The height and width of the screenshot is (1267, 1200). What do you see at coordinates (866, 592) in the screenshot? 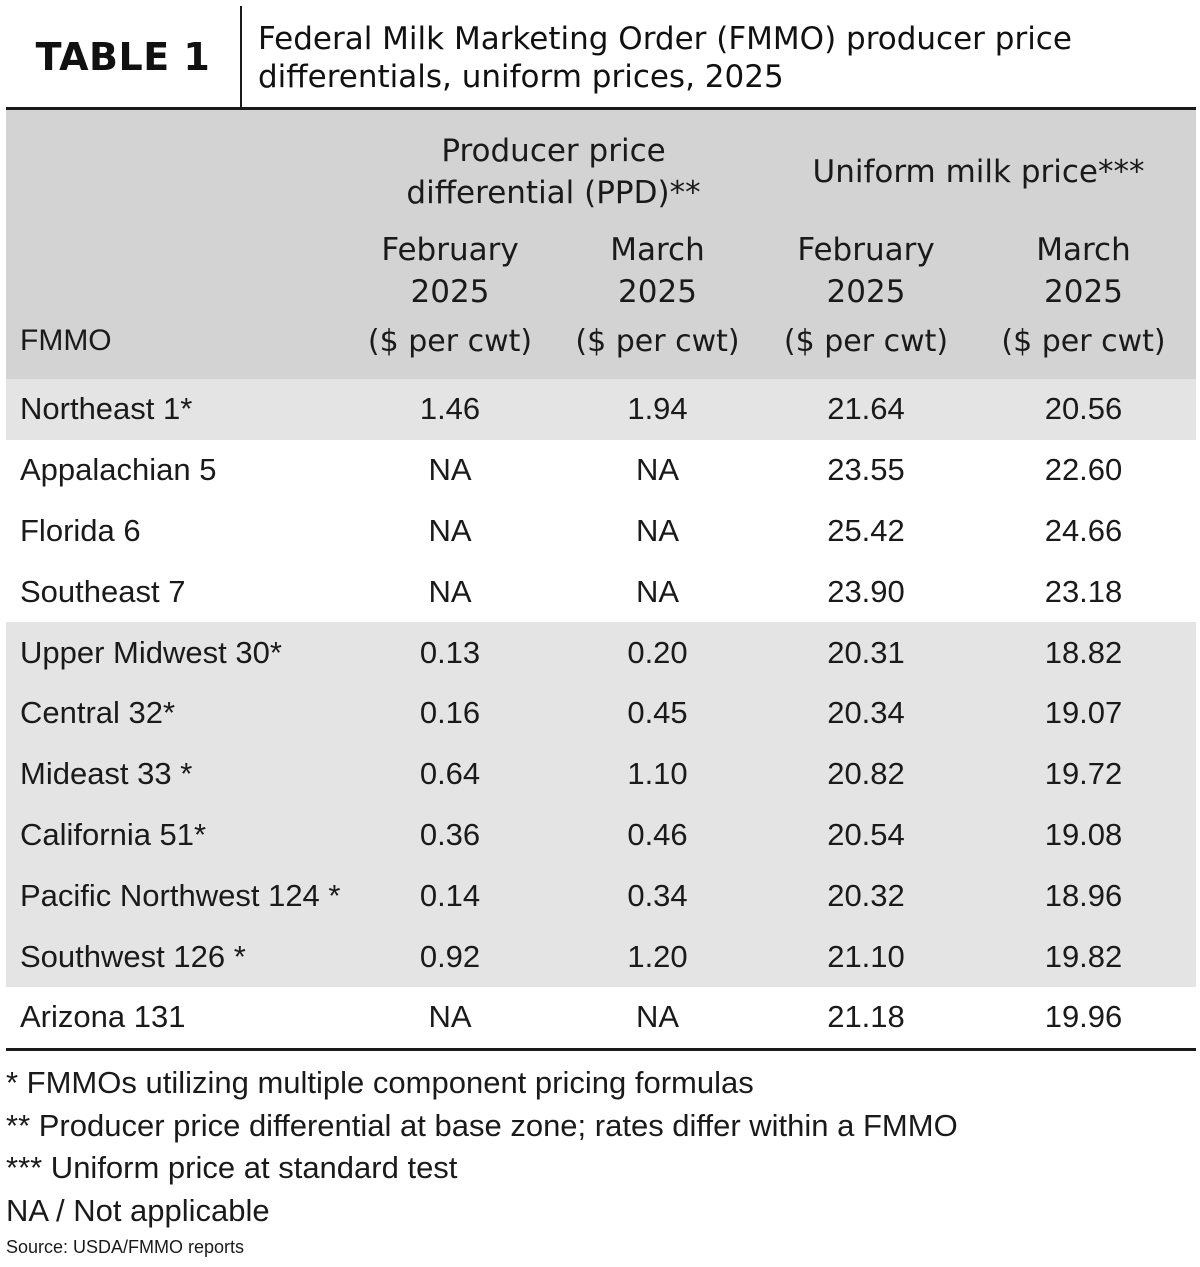
I see `uniform-february-value: 23.90` at bounding box center [866, 592].